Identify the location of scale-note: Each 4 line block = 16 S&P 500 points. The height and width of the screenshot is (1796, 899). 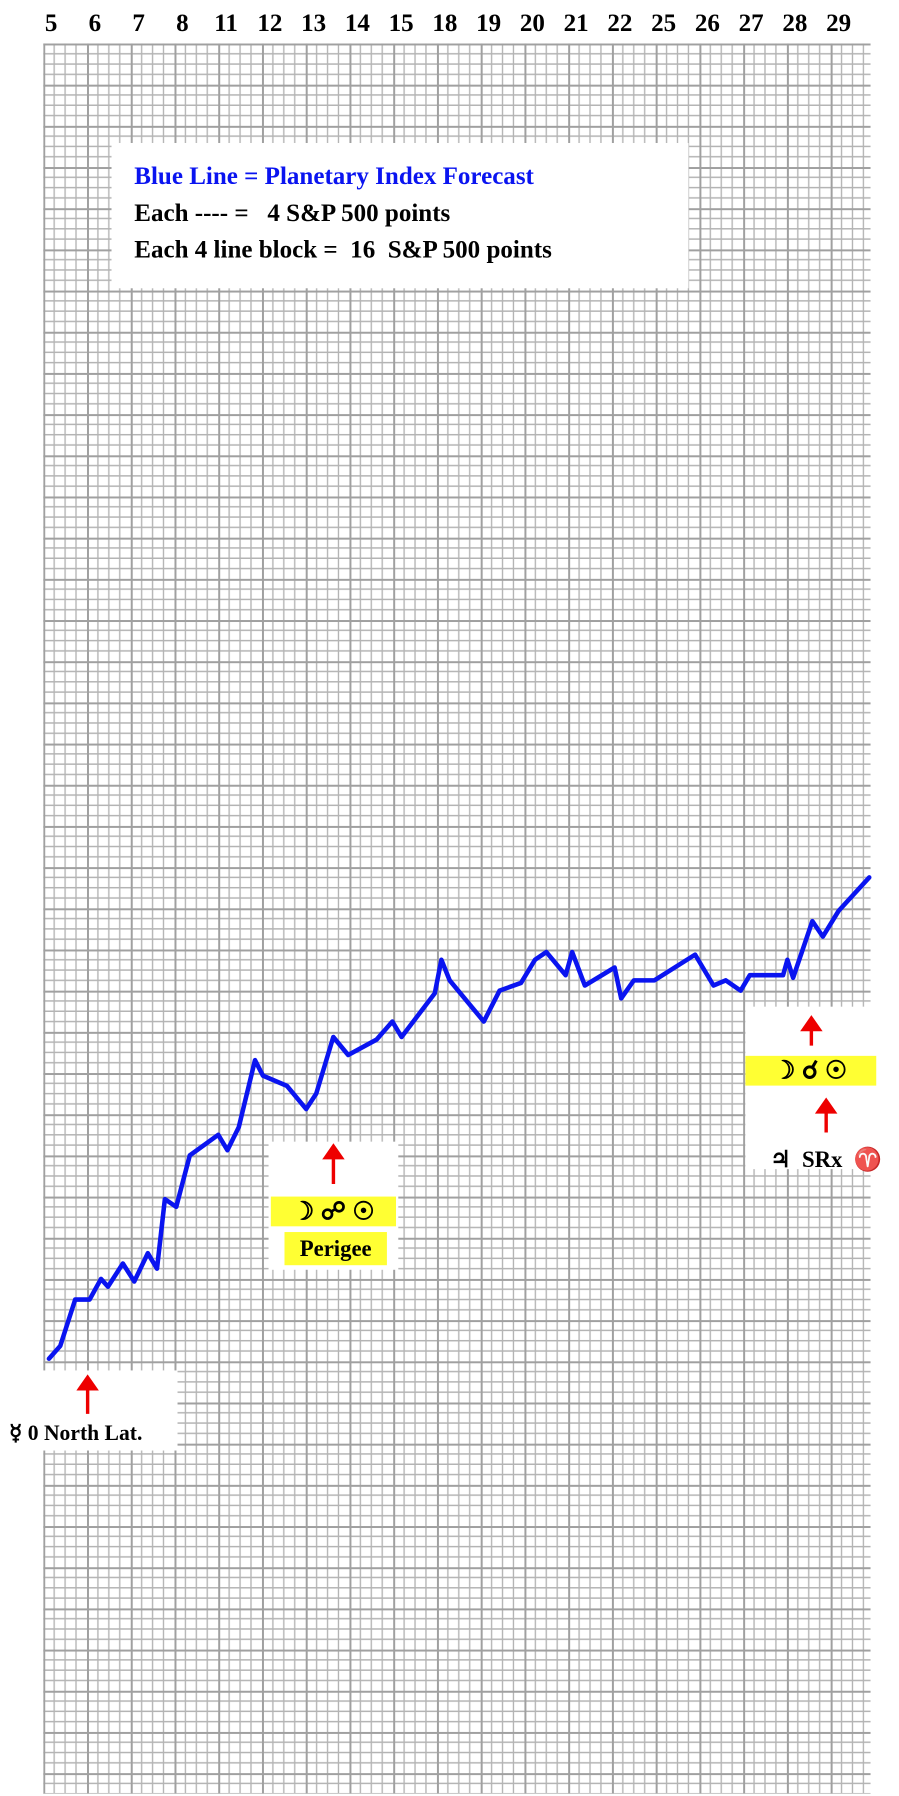
(343, 249).